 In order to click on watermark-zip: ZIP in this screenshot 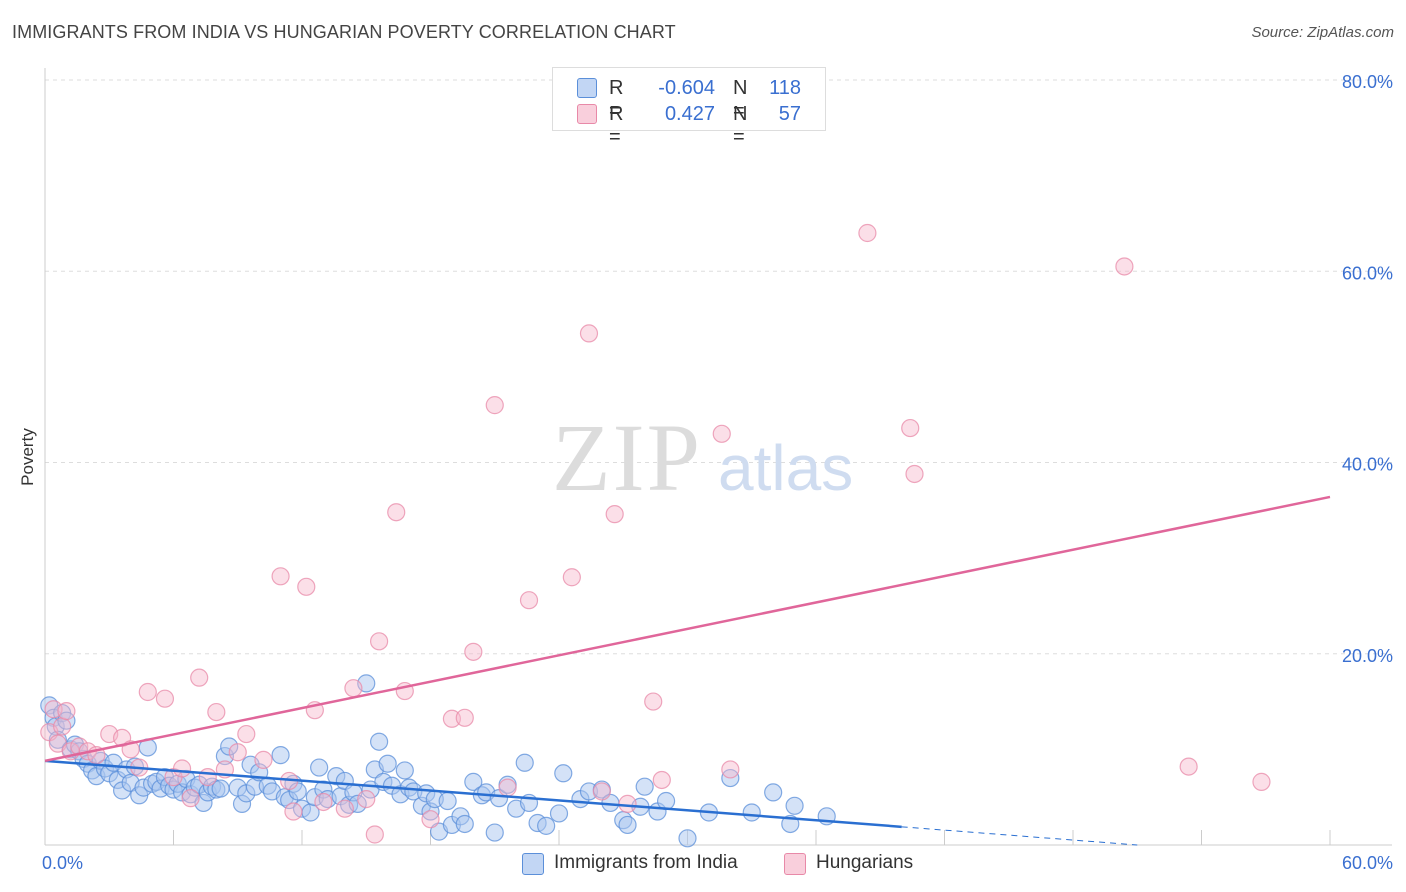, I will do `click(627, 457)`.